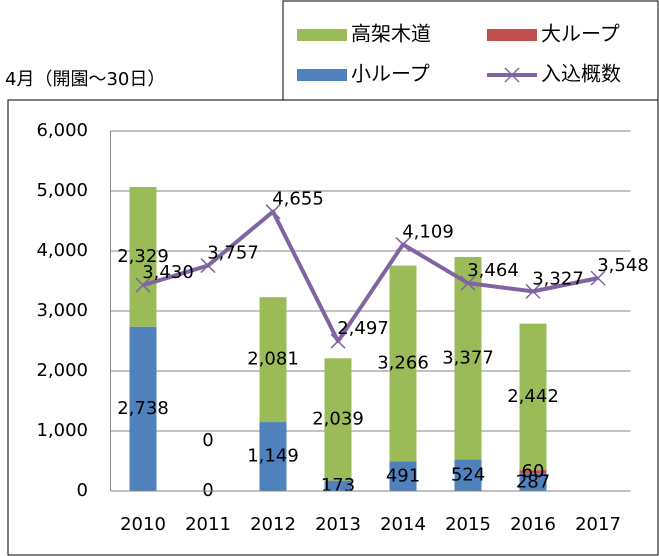  Describe the element at coordinates (403, 524) in the screenshot. I see `x-tick-label: 2014` at that location.